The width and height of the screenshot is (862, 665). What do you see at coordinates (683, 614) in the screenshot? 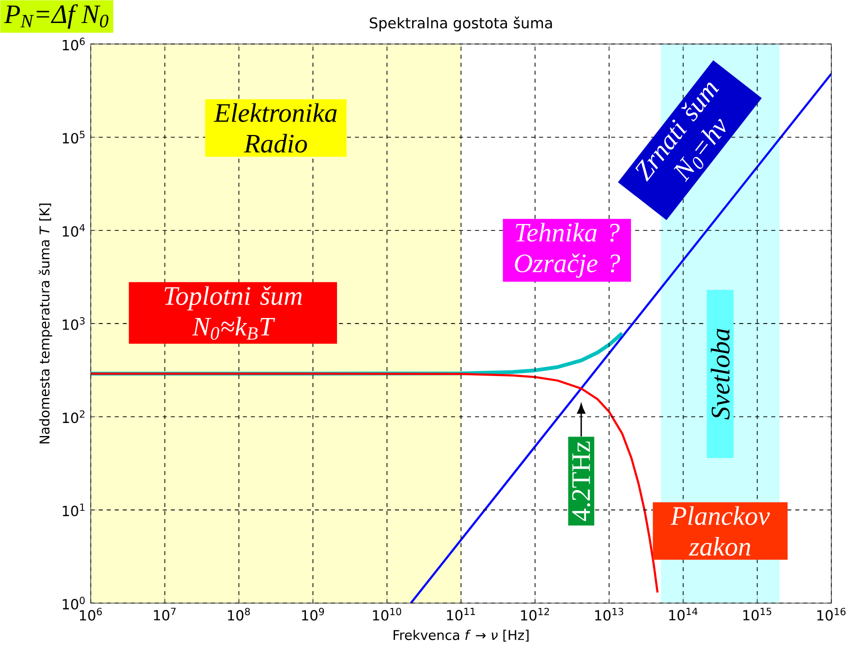
I see `x-tick-label: 10$^{14}$` at bounding box center [683, 614].